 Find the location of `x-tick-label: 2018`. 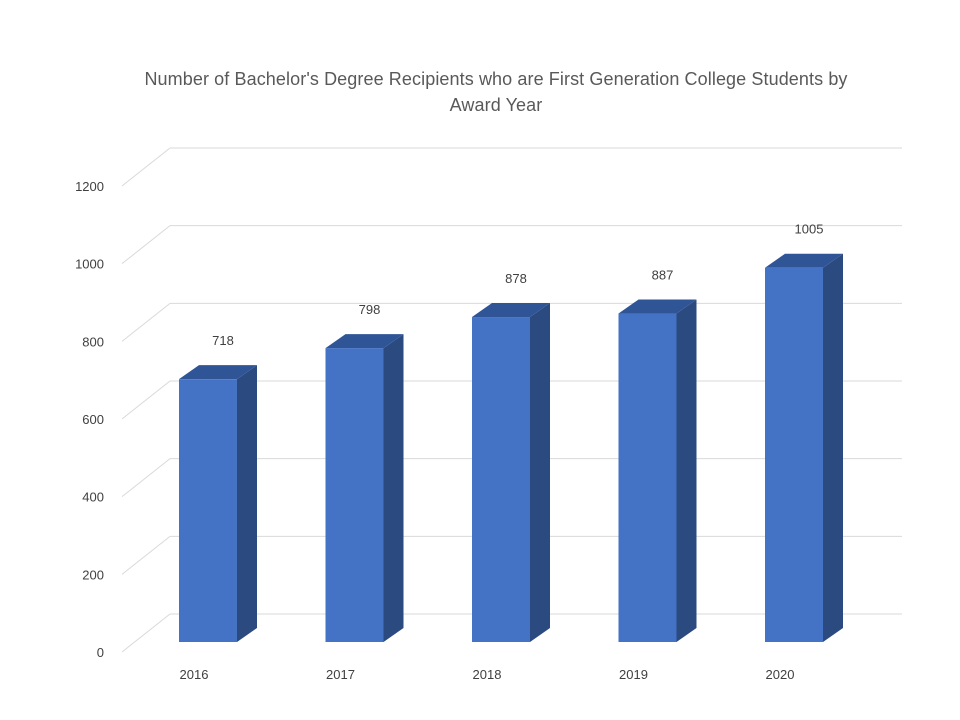

x-tick-label: 2018 is located at coordinates (487, 674).